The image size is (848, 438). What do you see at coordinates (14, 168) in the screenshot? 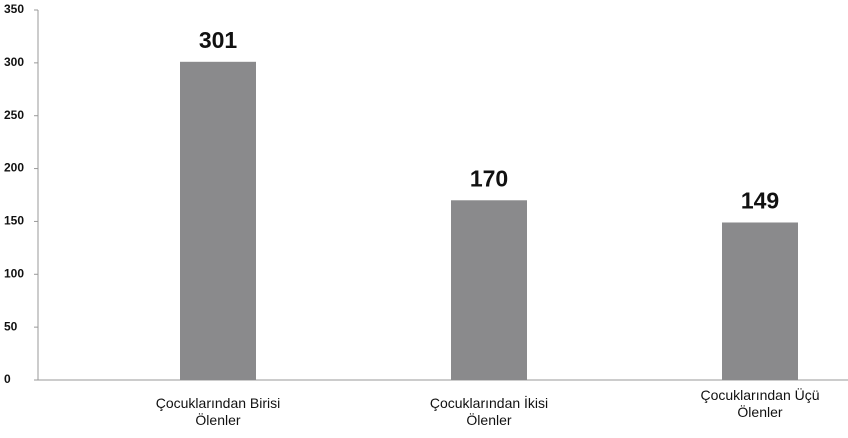
I see `y-tick-label: 200` at bounding box center [14, 168].